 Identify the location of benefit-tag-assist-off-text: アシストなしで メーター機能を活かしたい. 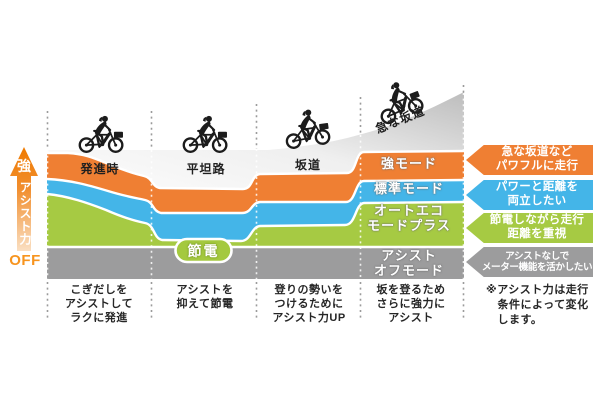
(537, 262).